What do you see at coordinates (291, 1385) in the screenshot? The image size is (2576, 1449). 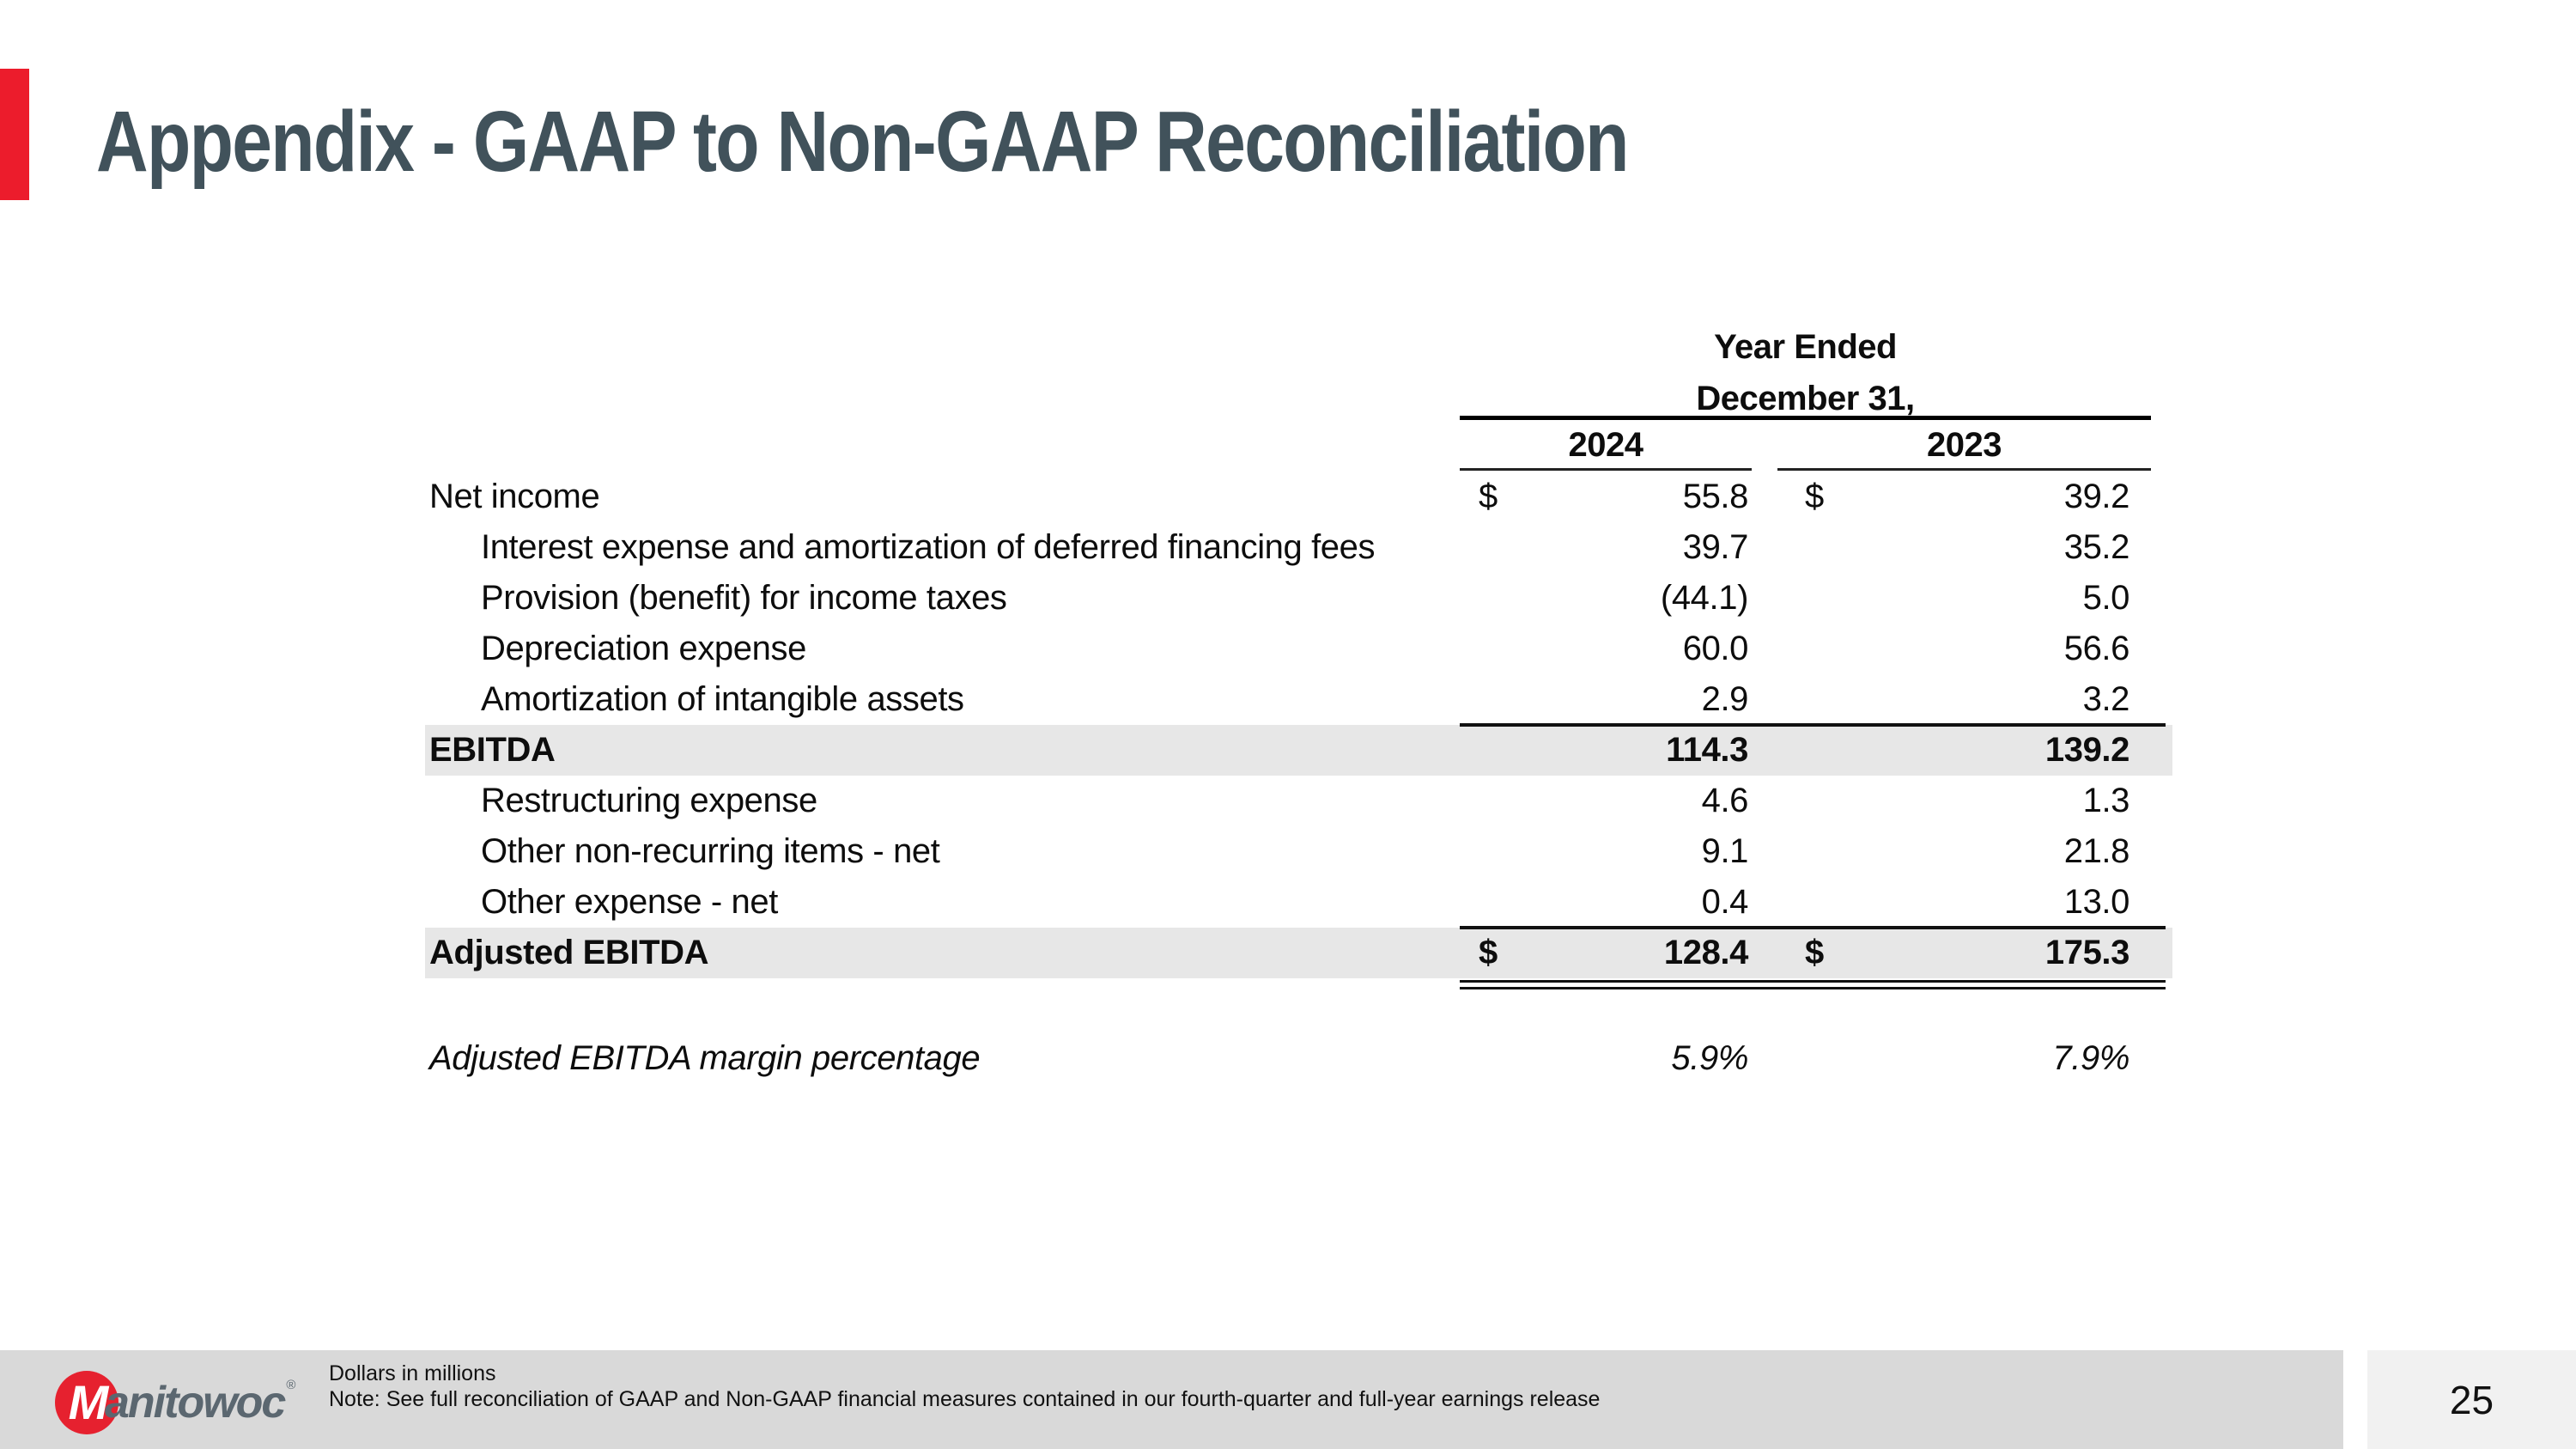 I see `registered-trademark-icon: ®` at bounding box center [291, 1385].